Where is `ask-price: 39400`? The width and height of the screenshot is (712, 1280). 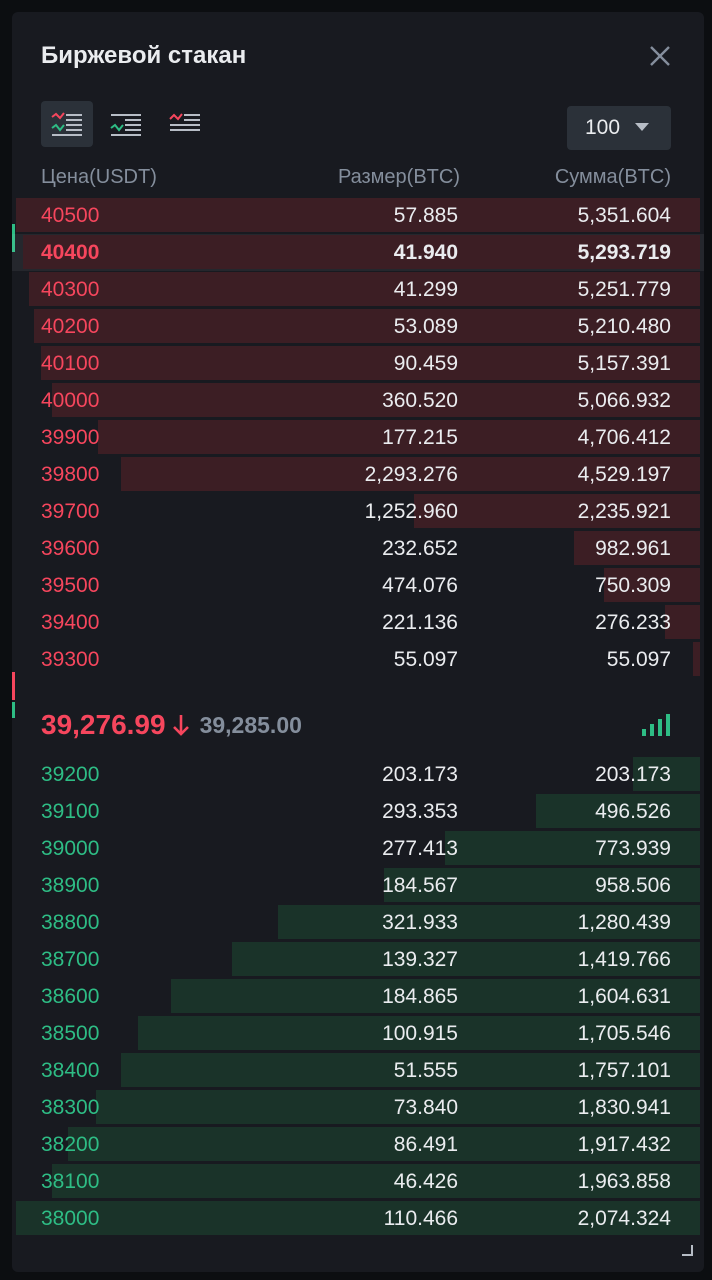
ask-price: 39400 is located at coordinates (70, 622).